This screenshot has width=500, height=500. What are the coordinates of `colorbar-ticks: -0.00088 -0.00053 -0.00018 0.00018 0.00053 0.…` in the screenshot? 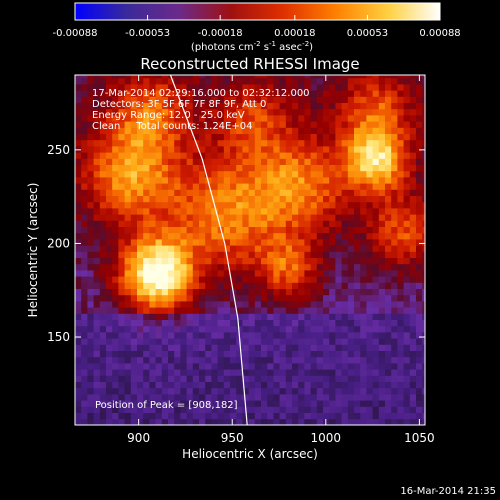 It's located at (257, 27).